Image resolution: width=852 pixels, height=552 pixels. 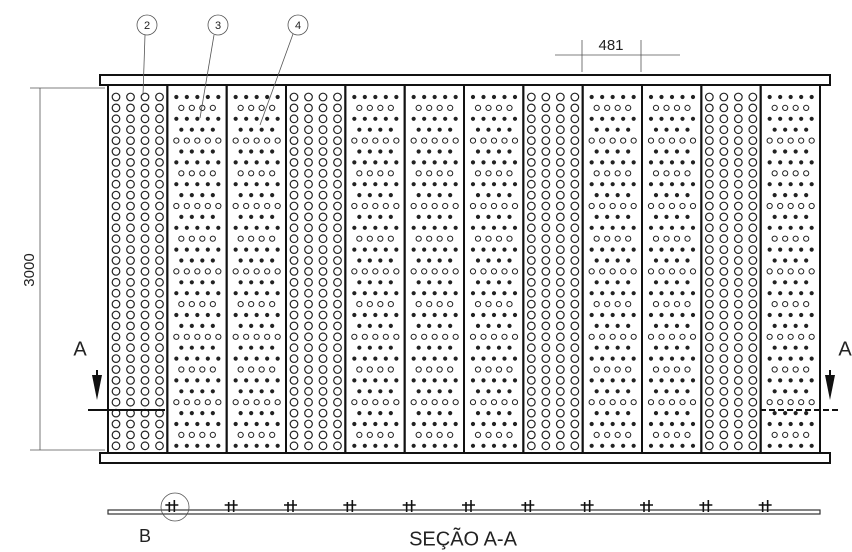 What do you see at coordinates (553, 269) in the screenshot?
I see `panel` at bounding box center [553, 269].